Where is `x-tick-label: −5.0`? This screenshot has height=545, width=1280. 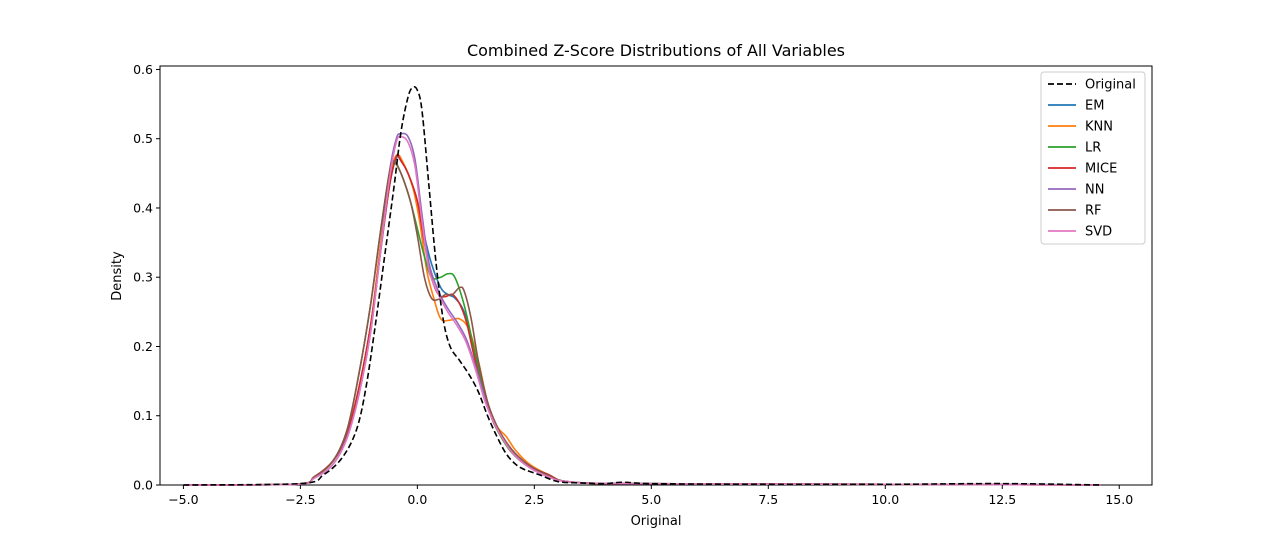 x-tick-label: −5.0 is located at coordinates (183, 499).